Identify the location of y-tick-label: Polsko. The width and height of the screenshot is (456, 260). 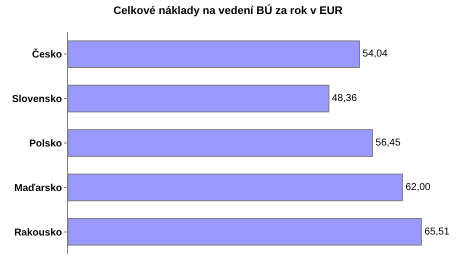
(45, 144).